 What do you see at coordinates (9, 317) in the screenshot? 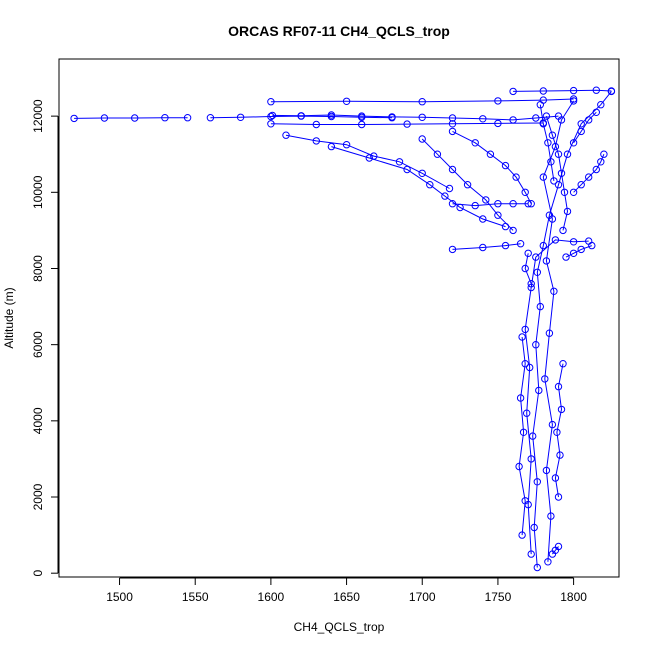
I see `y-axis-label: Altitude (m)` at bounding box center [9, 317].